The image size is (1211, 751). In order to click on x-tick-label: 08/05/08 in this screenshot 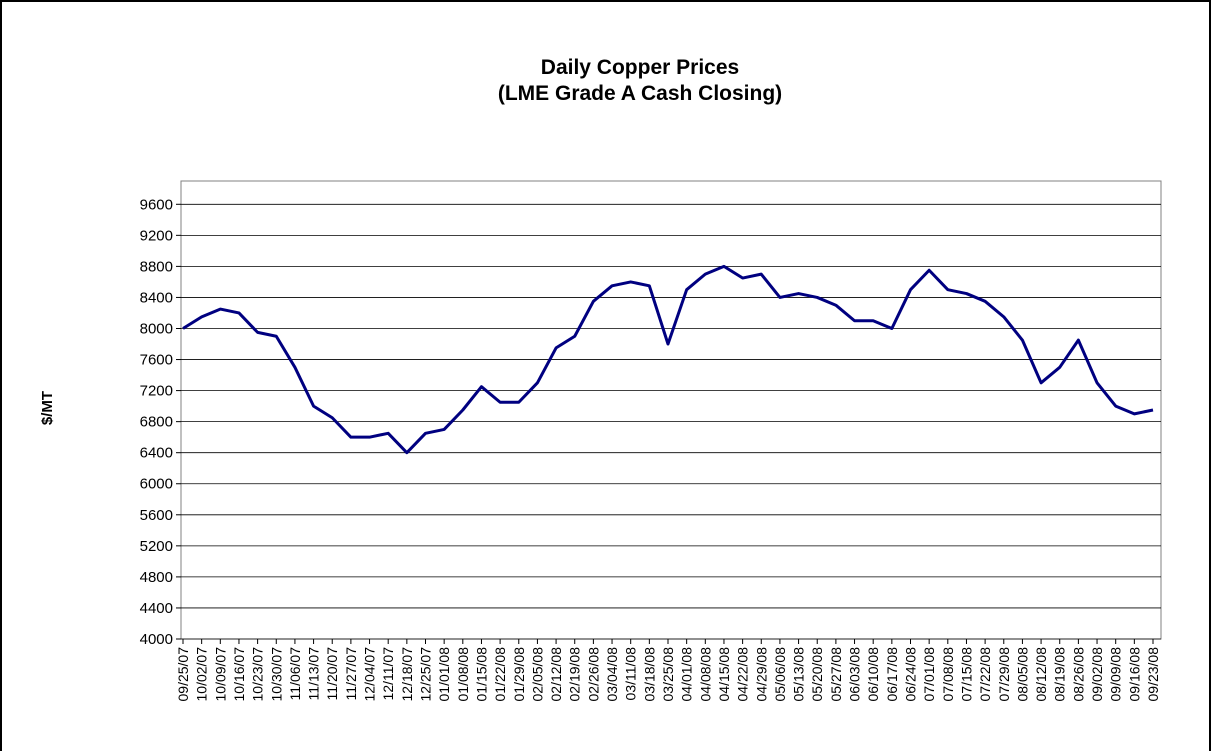, I will do `click(1022, 674)`.